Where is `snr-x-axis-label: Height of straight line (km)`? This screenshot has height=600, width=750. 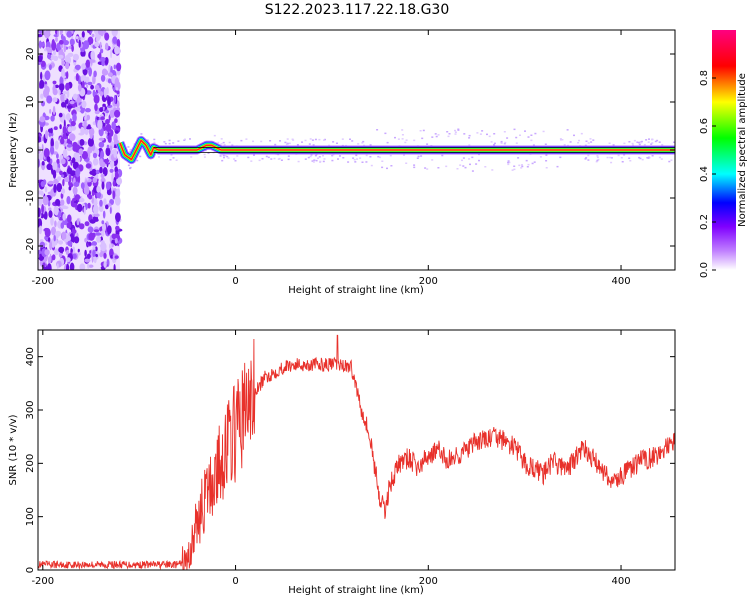 snr-x-axis-label: Height of straight line (km) is located at coordinates (356, 590).